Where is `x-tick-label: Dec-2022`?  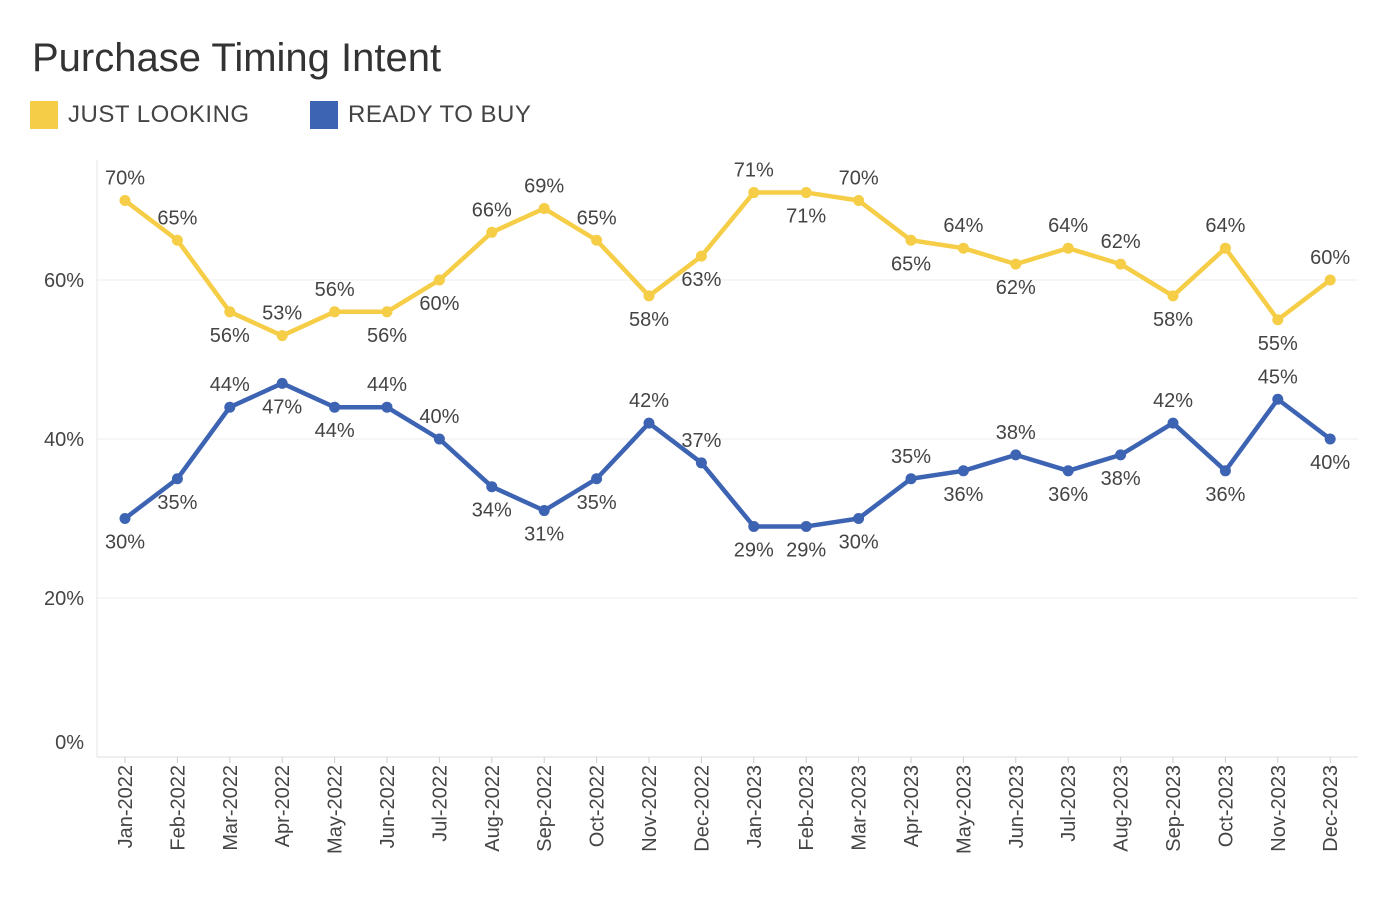 x-tick-label: Dec-2022 is located at coordinates (702, 808).